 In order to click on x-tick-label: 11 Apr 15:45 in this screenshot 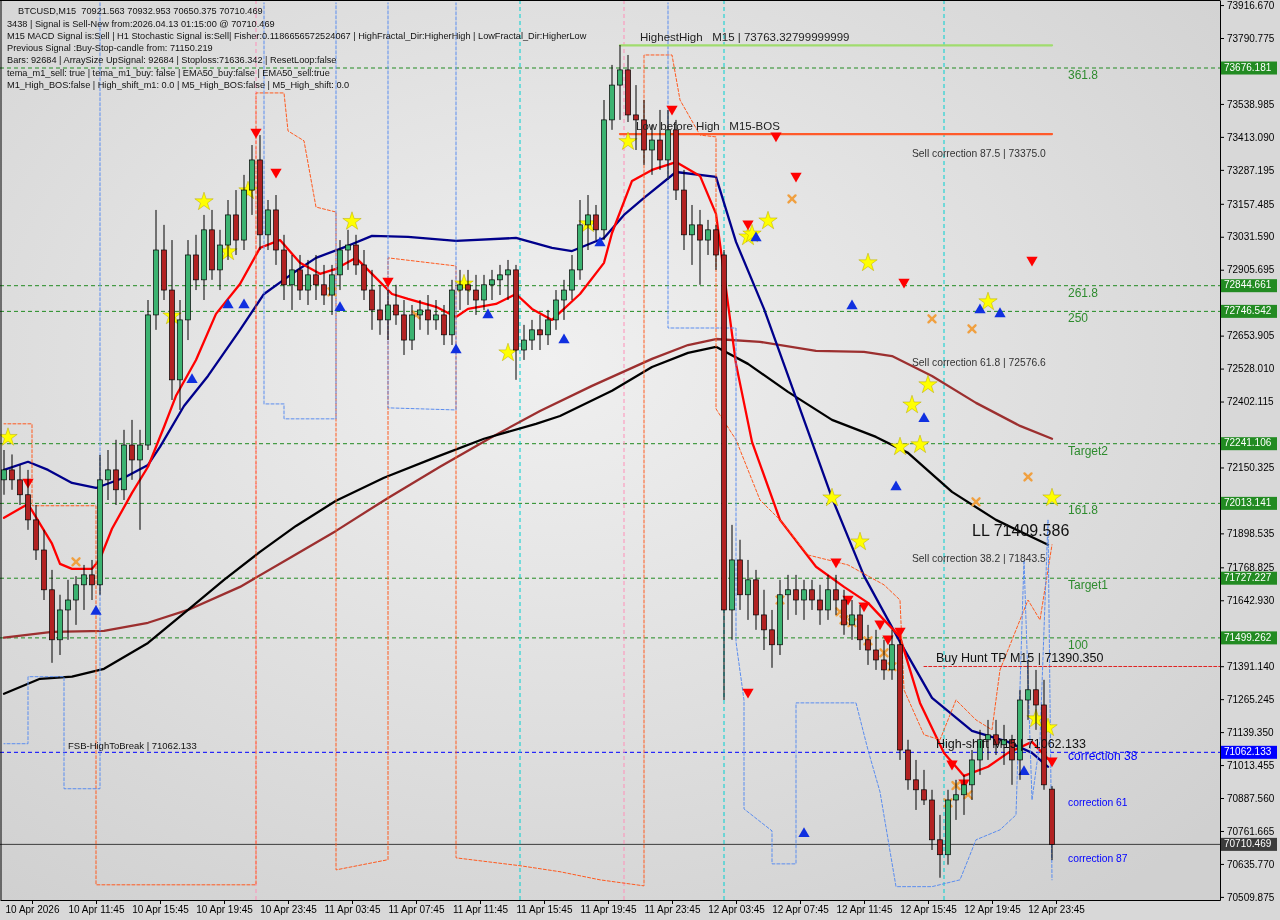, I will do `click(544, 910)`.